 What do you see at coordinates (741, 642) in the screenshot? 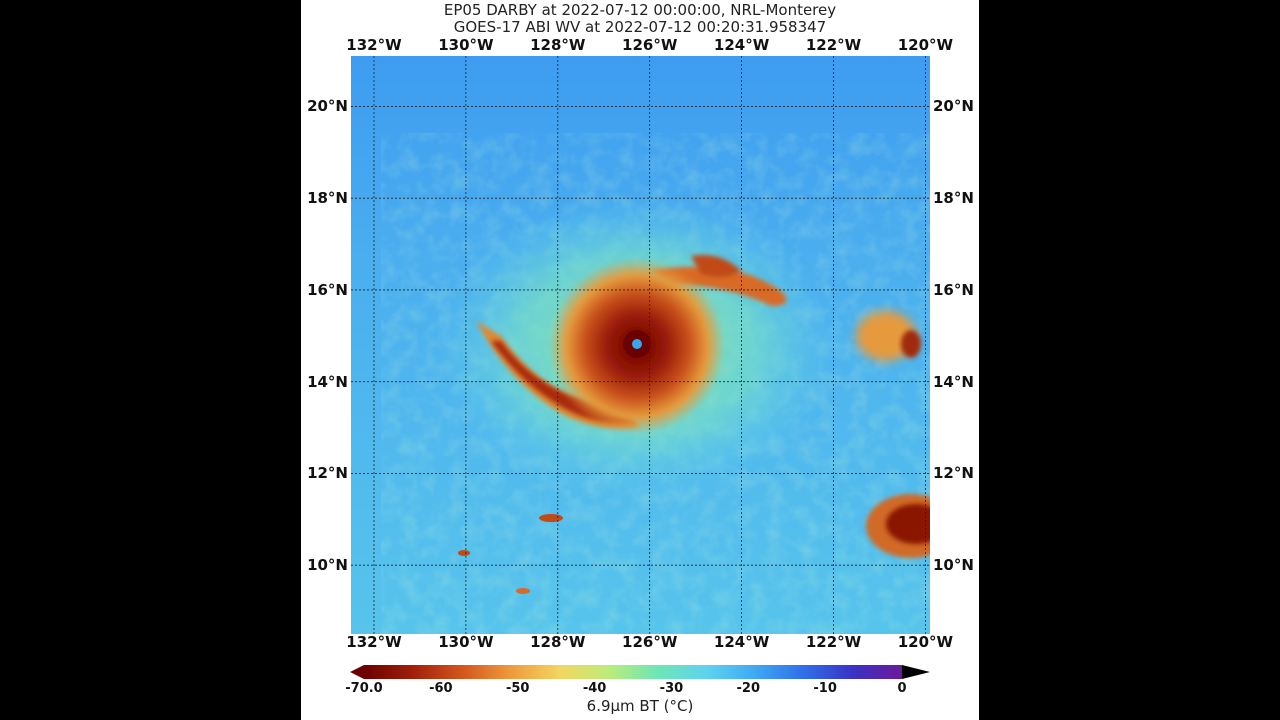
I see `longitude-label-bottom: 124°W` at bounding box center [741, 642].